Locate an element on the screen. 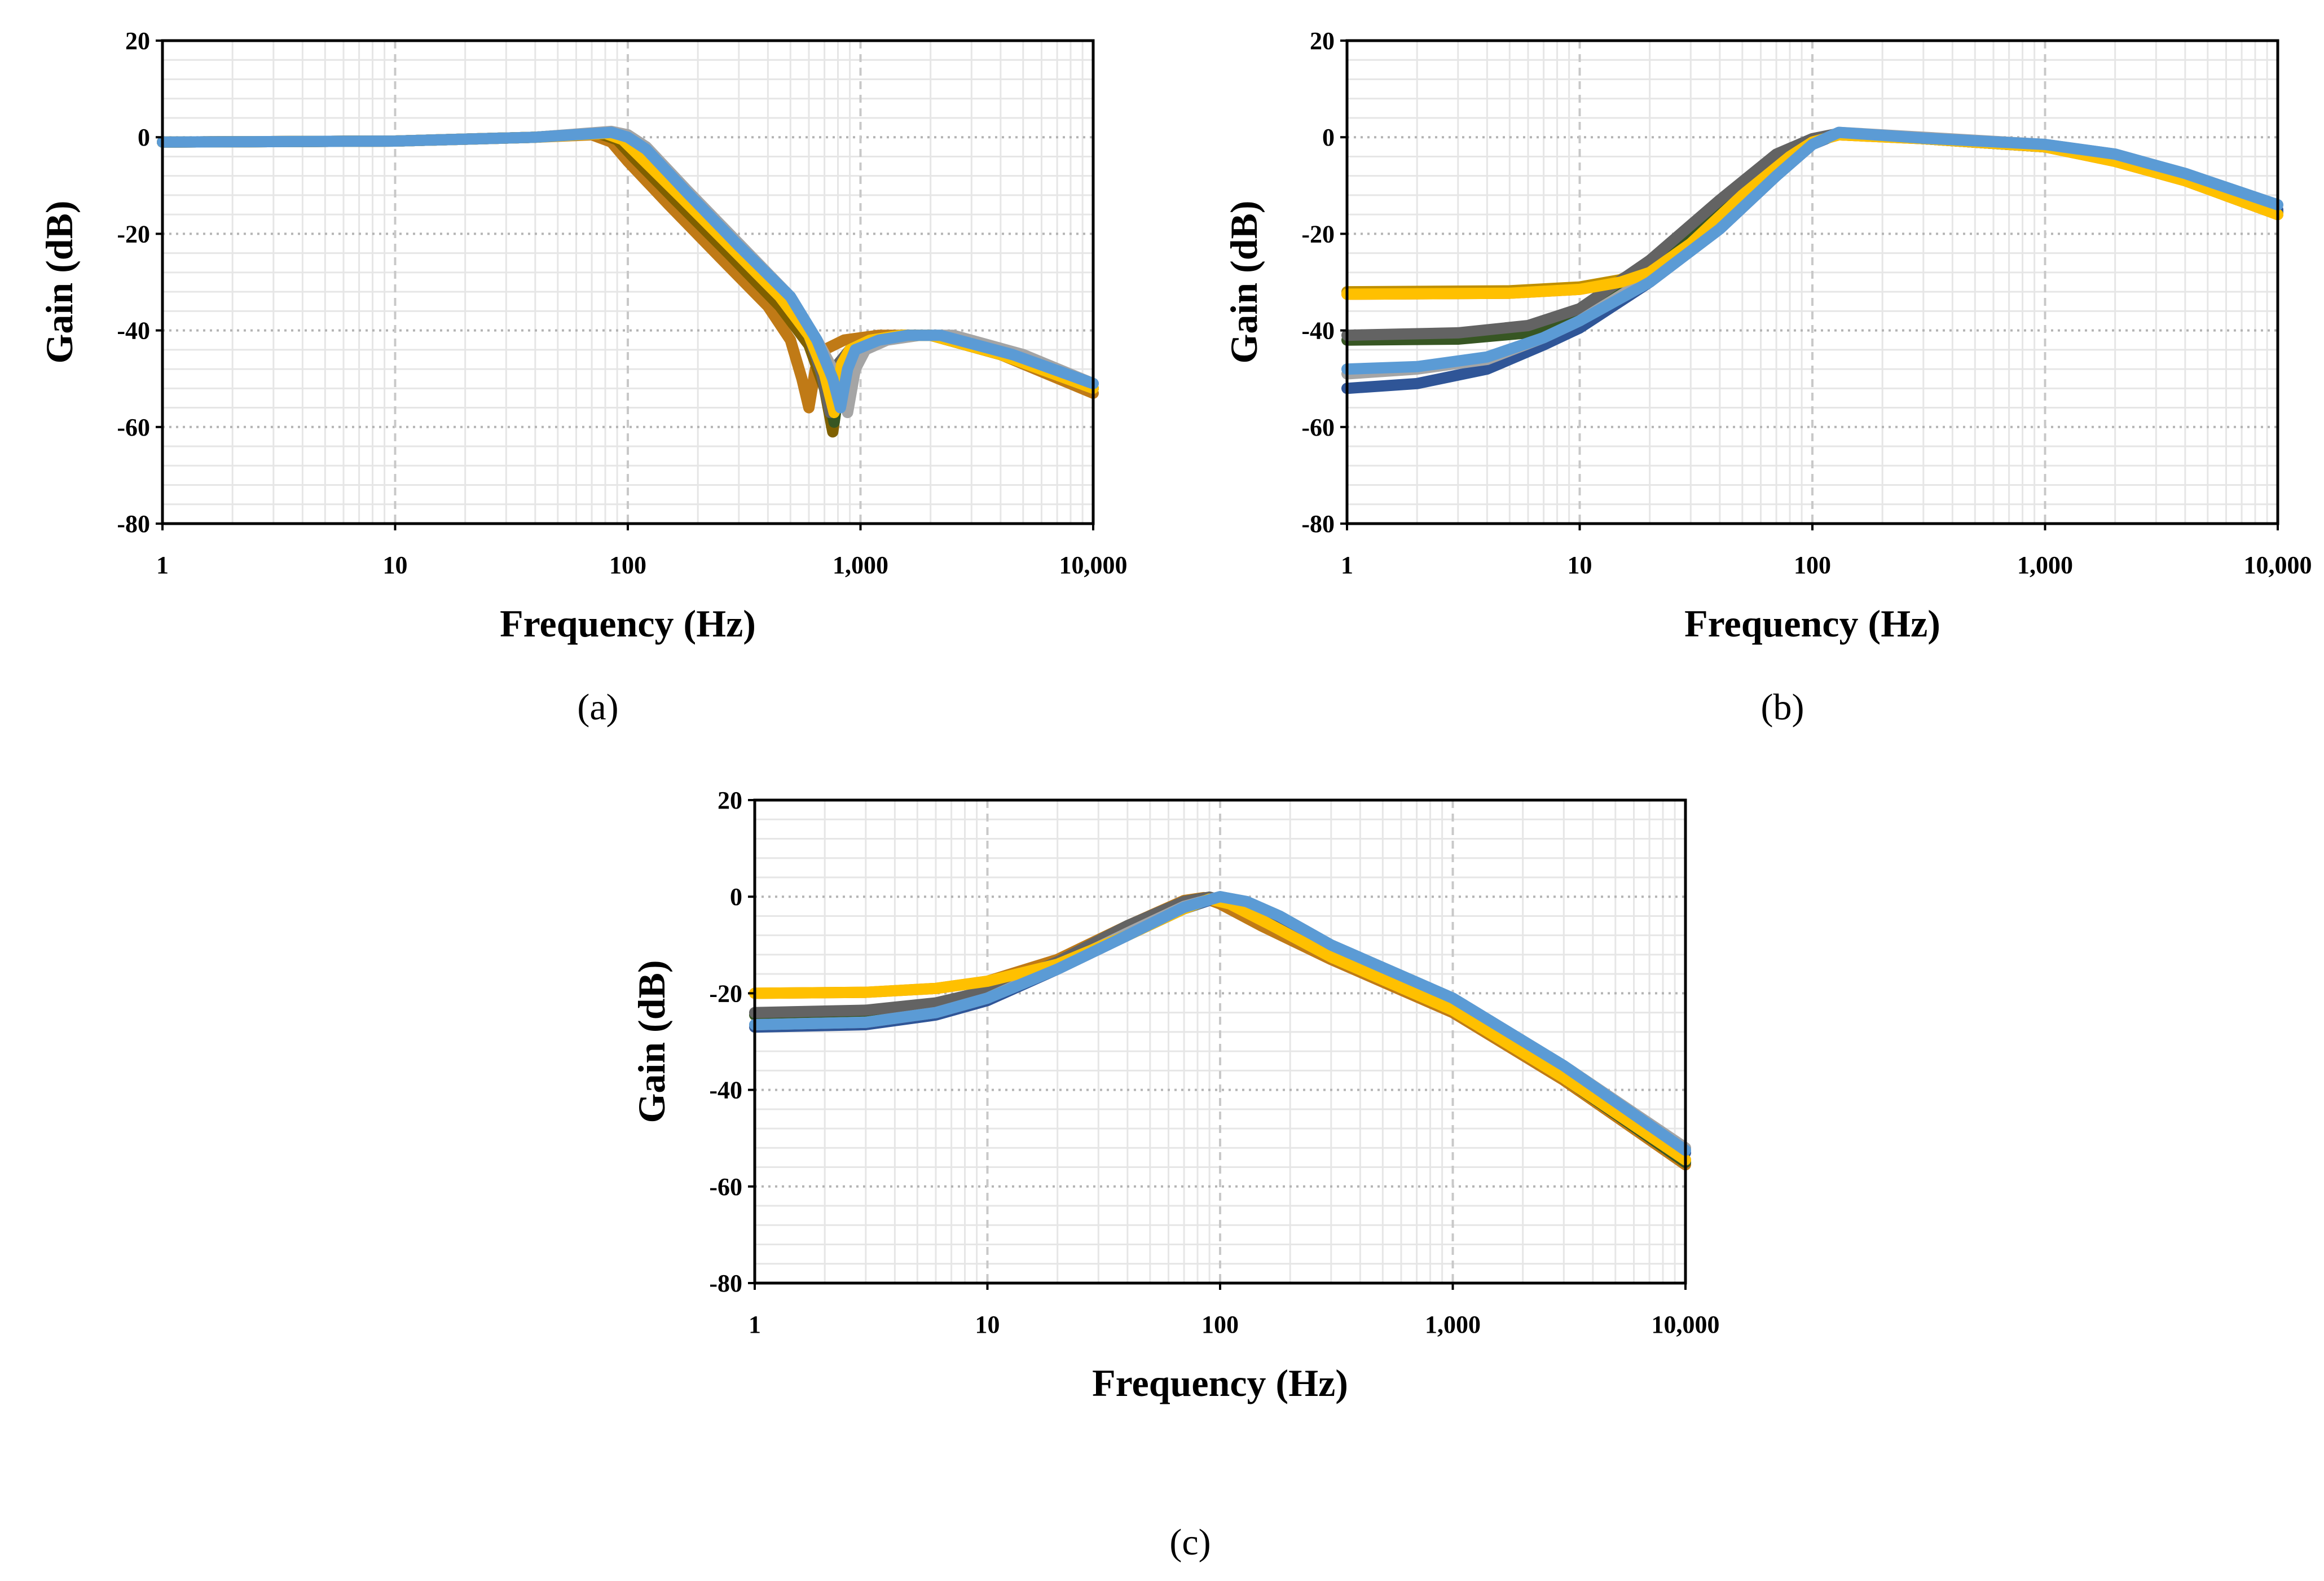  series-a is located at coordinates (628, 281).